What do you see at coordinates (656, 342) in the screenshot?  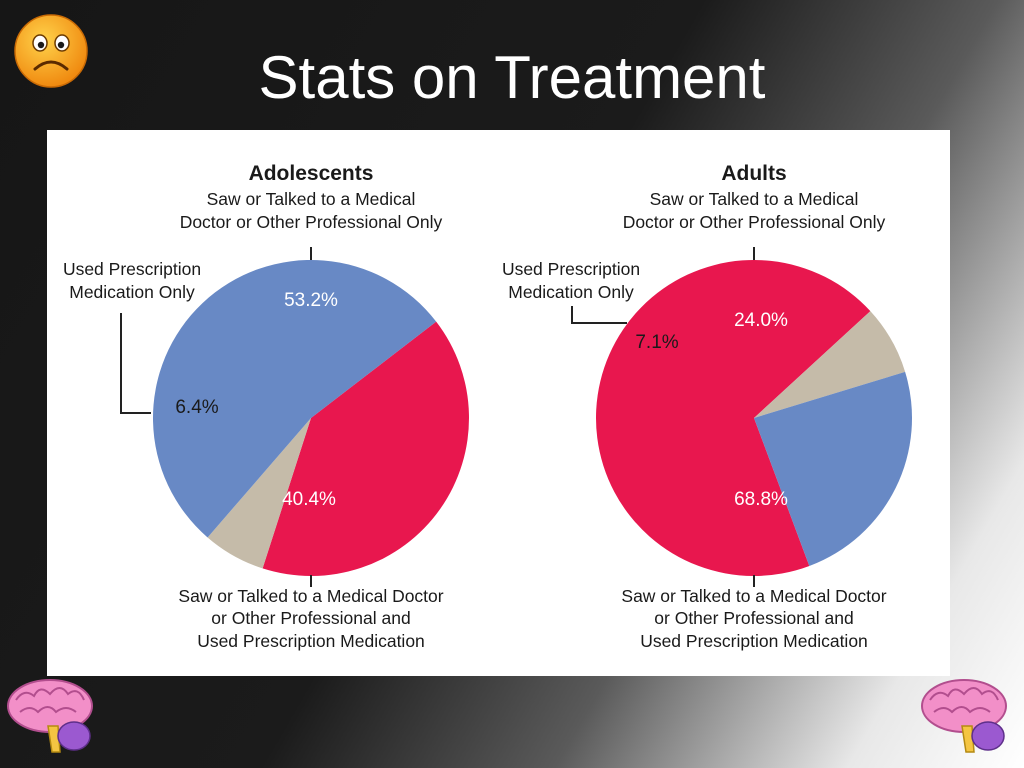 I see `value-label: 7.1%` at bounding box center [656, 342].